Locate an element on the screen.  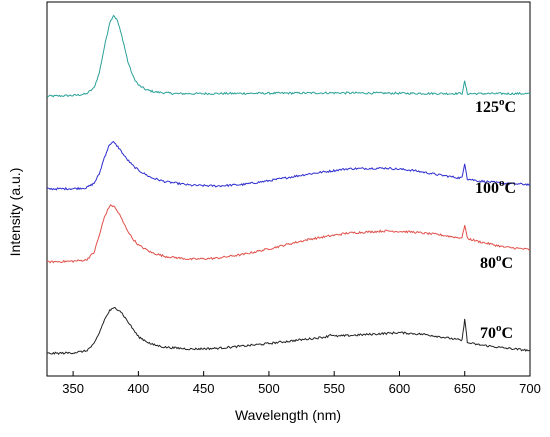
x-tick-label: 700 is located at coordinates (530, 388).